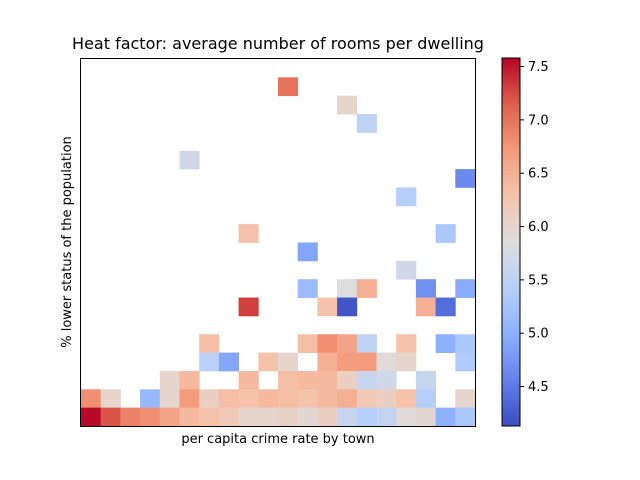 This screenshot has height=480, width=640. I want to click on colorbar-tick-label: 5.0, so click(538, 334).